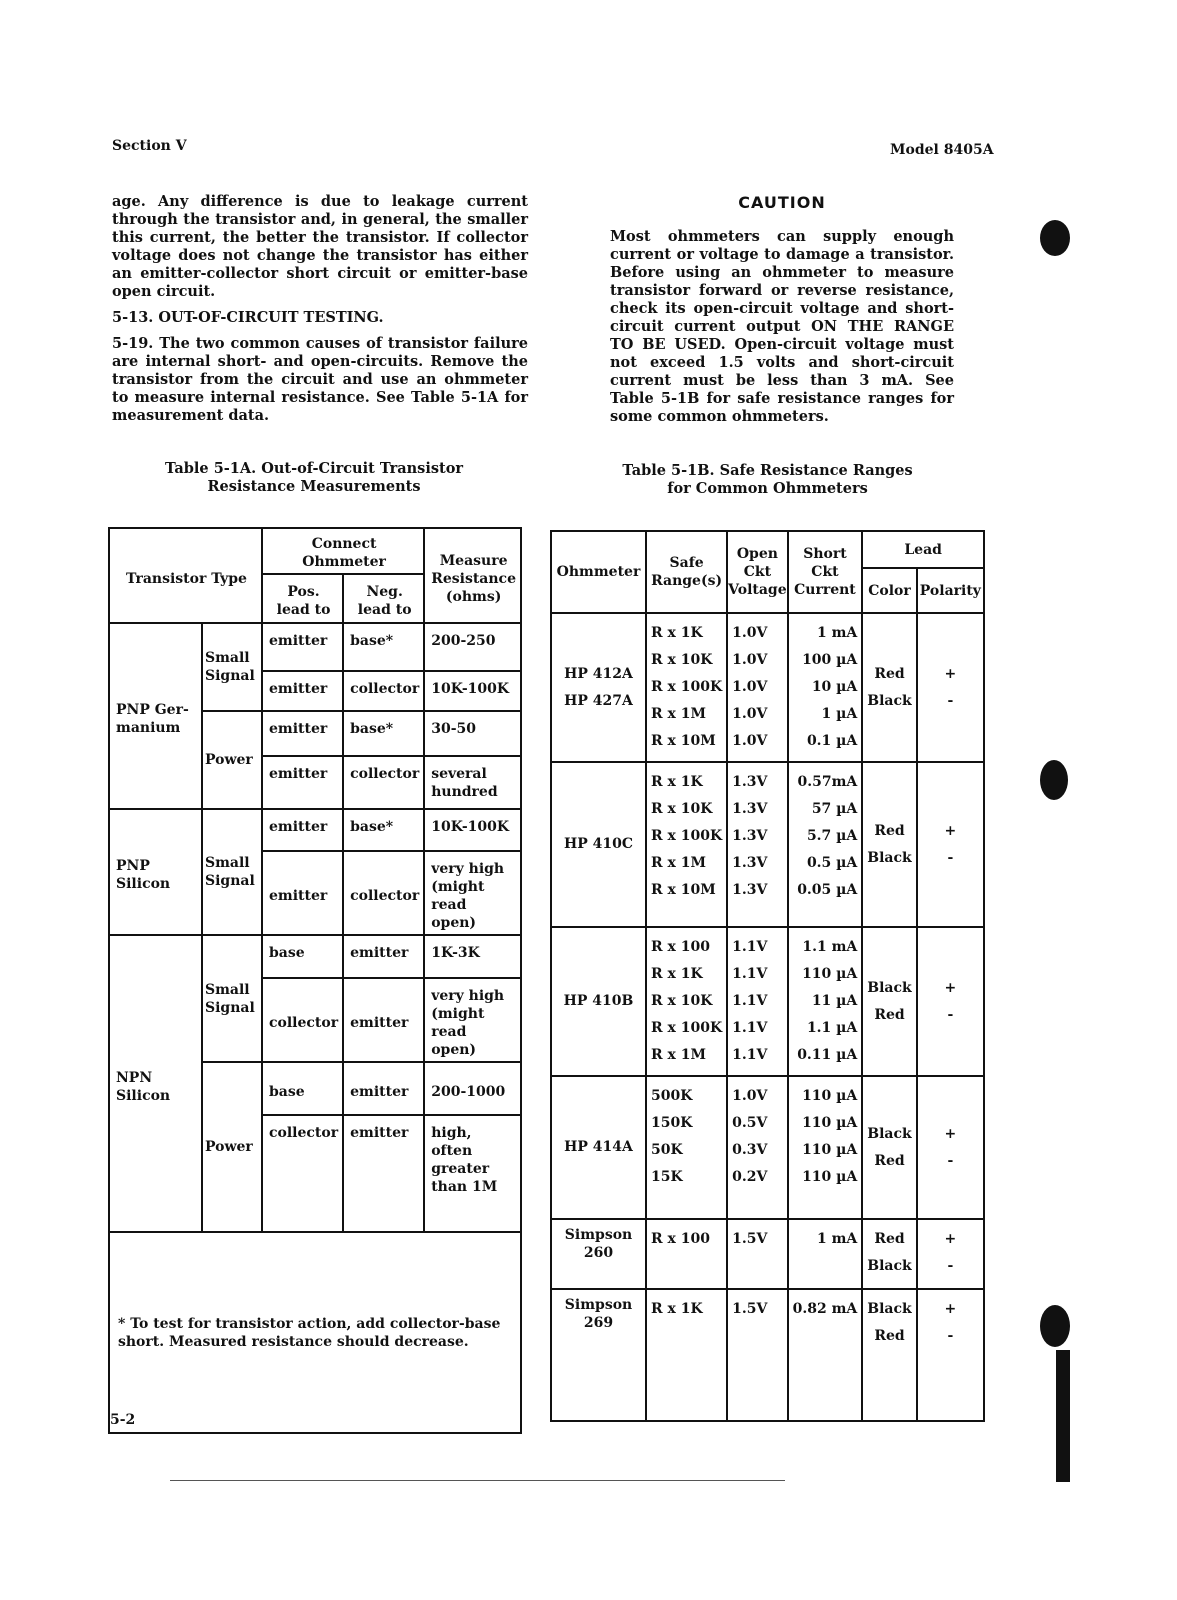 The image size is (1177, 1600). I want to click on range-cell: R x 100 R x 1K R x 10K R x 100K R x 1M, so click(687, 1001).